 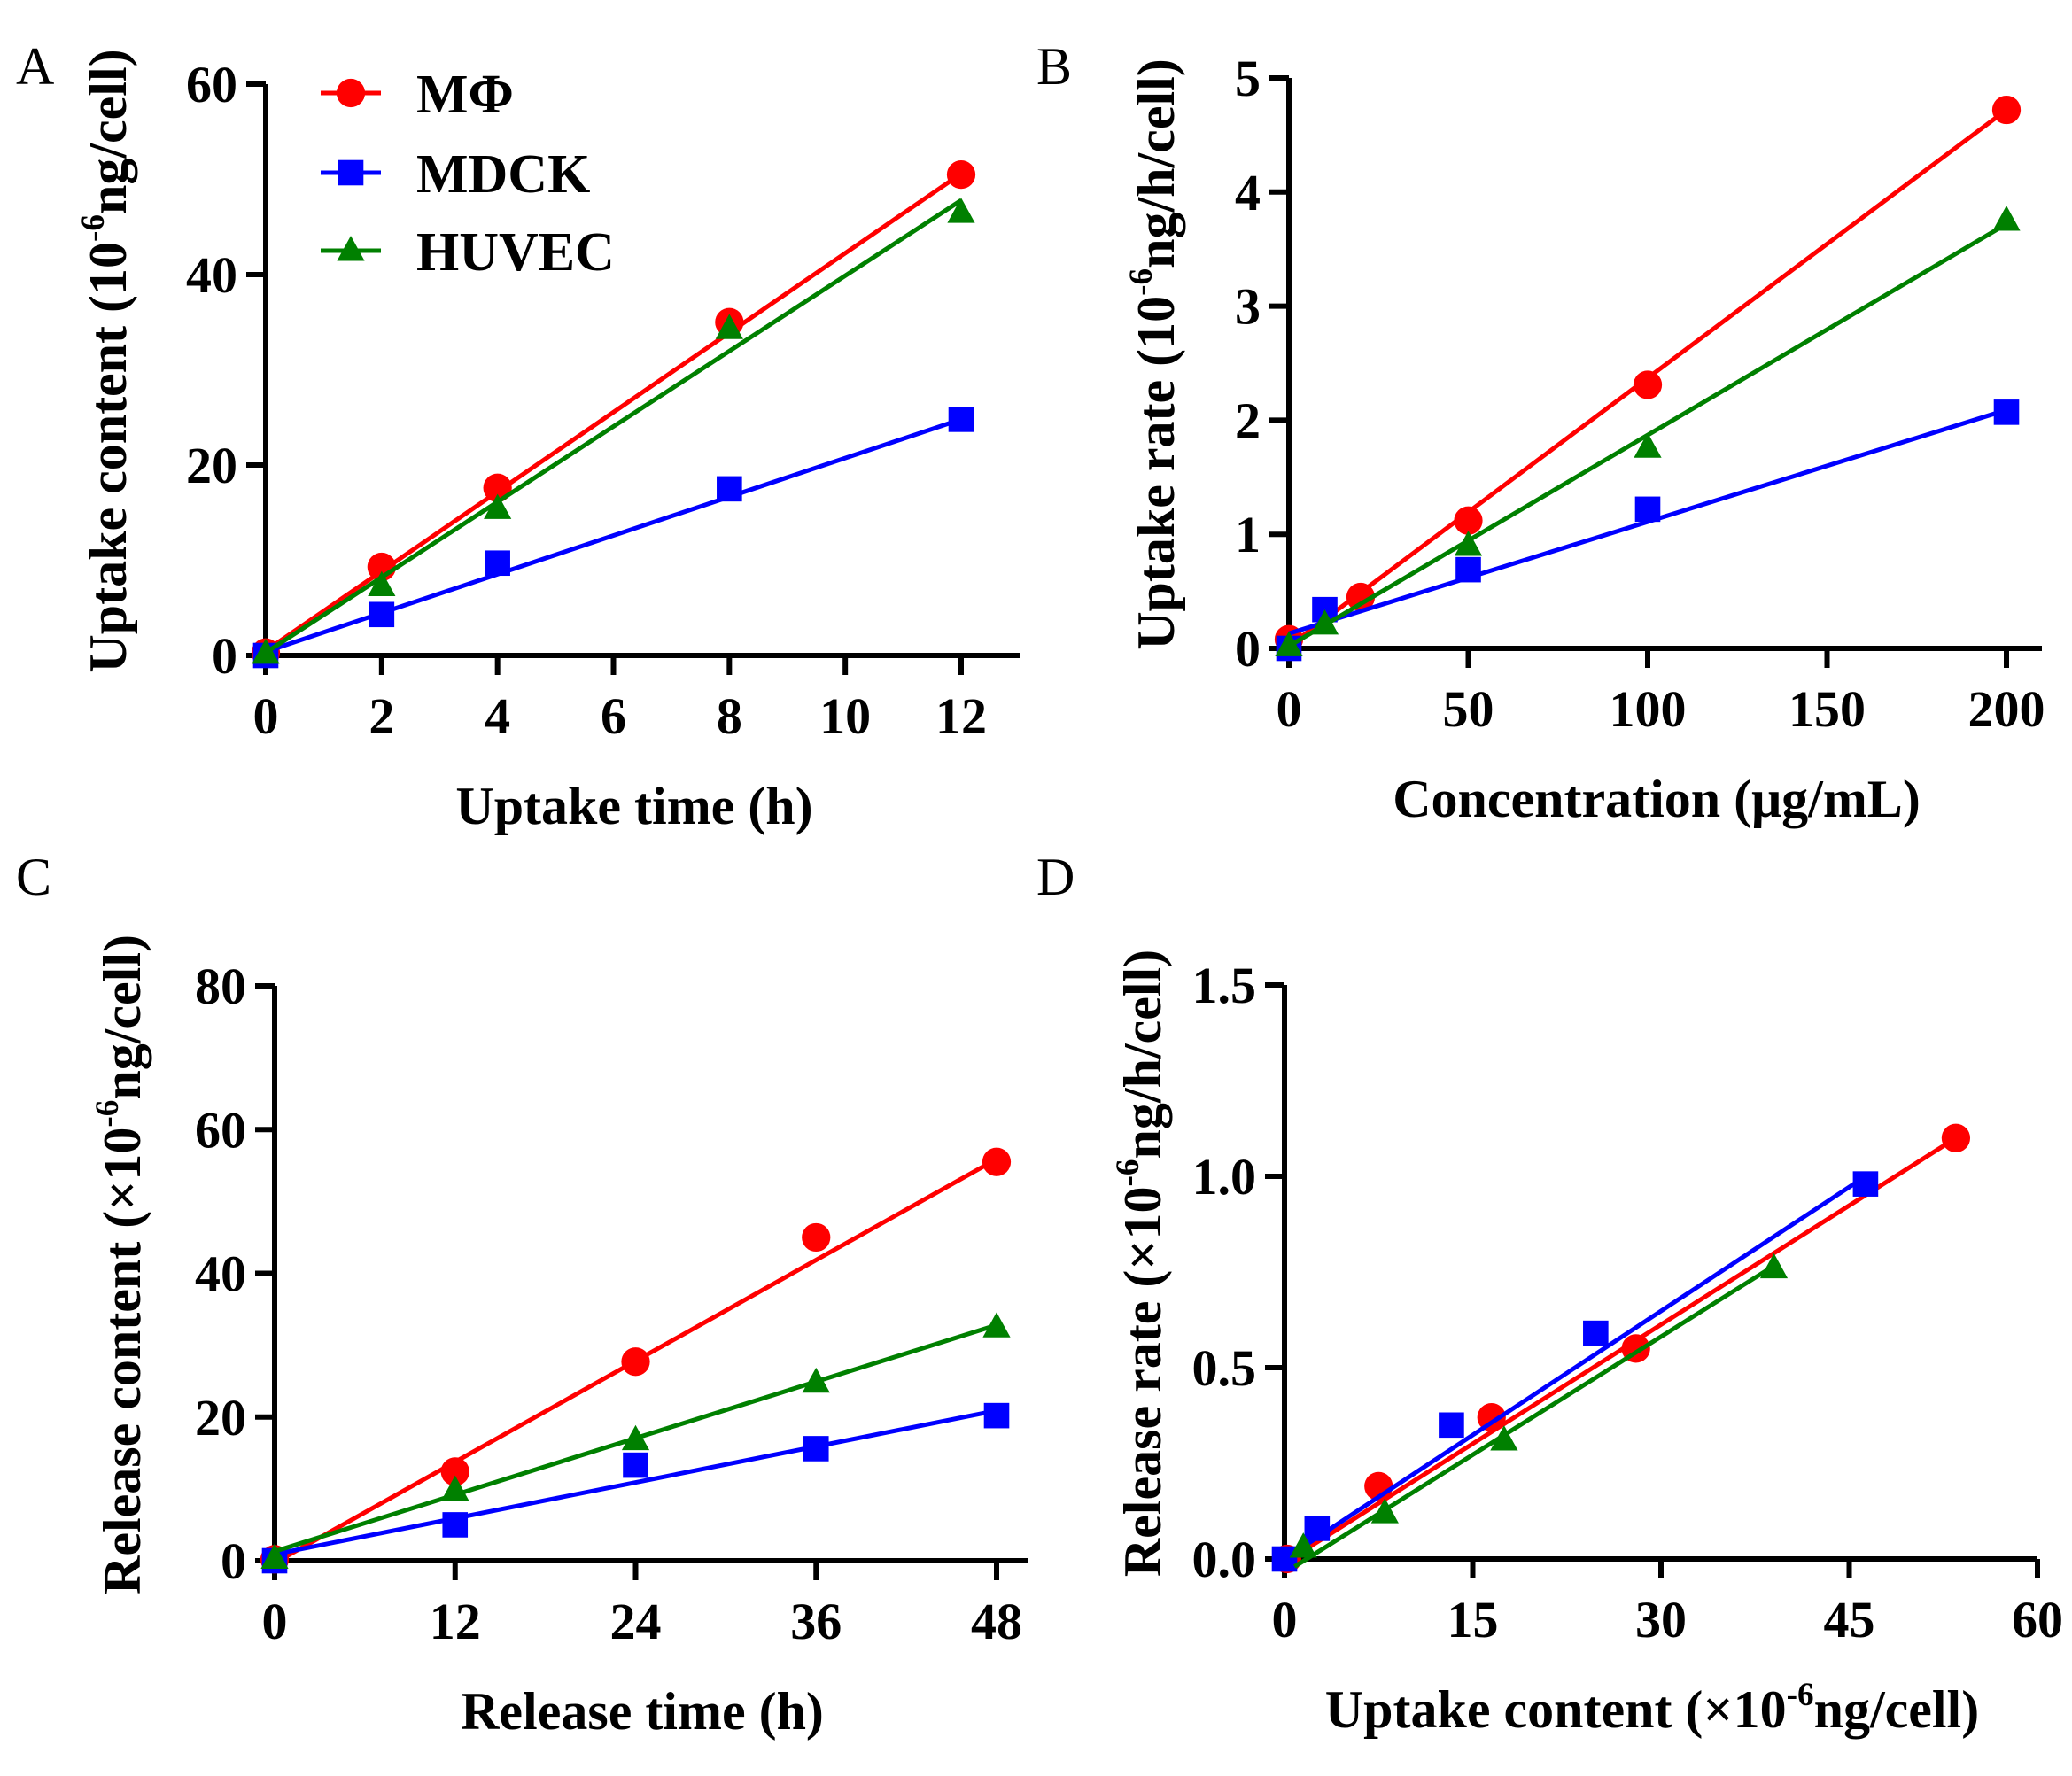 I want to click on legend-label: HUVEC, so click(x=515, y=252).